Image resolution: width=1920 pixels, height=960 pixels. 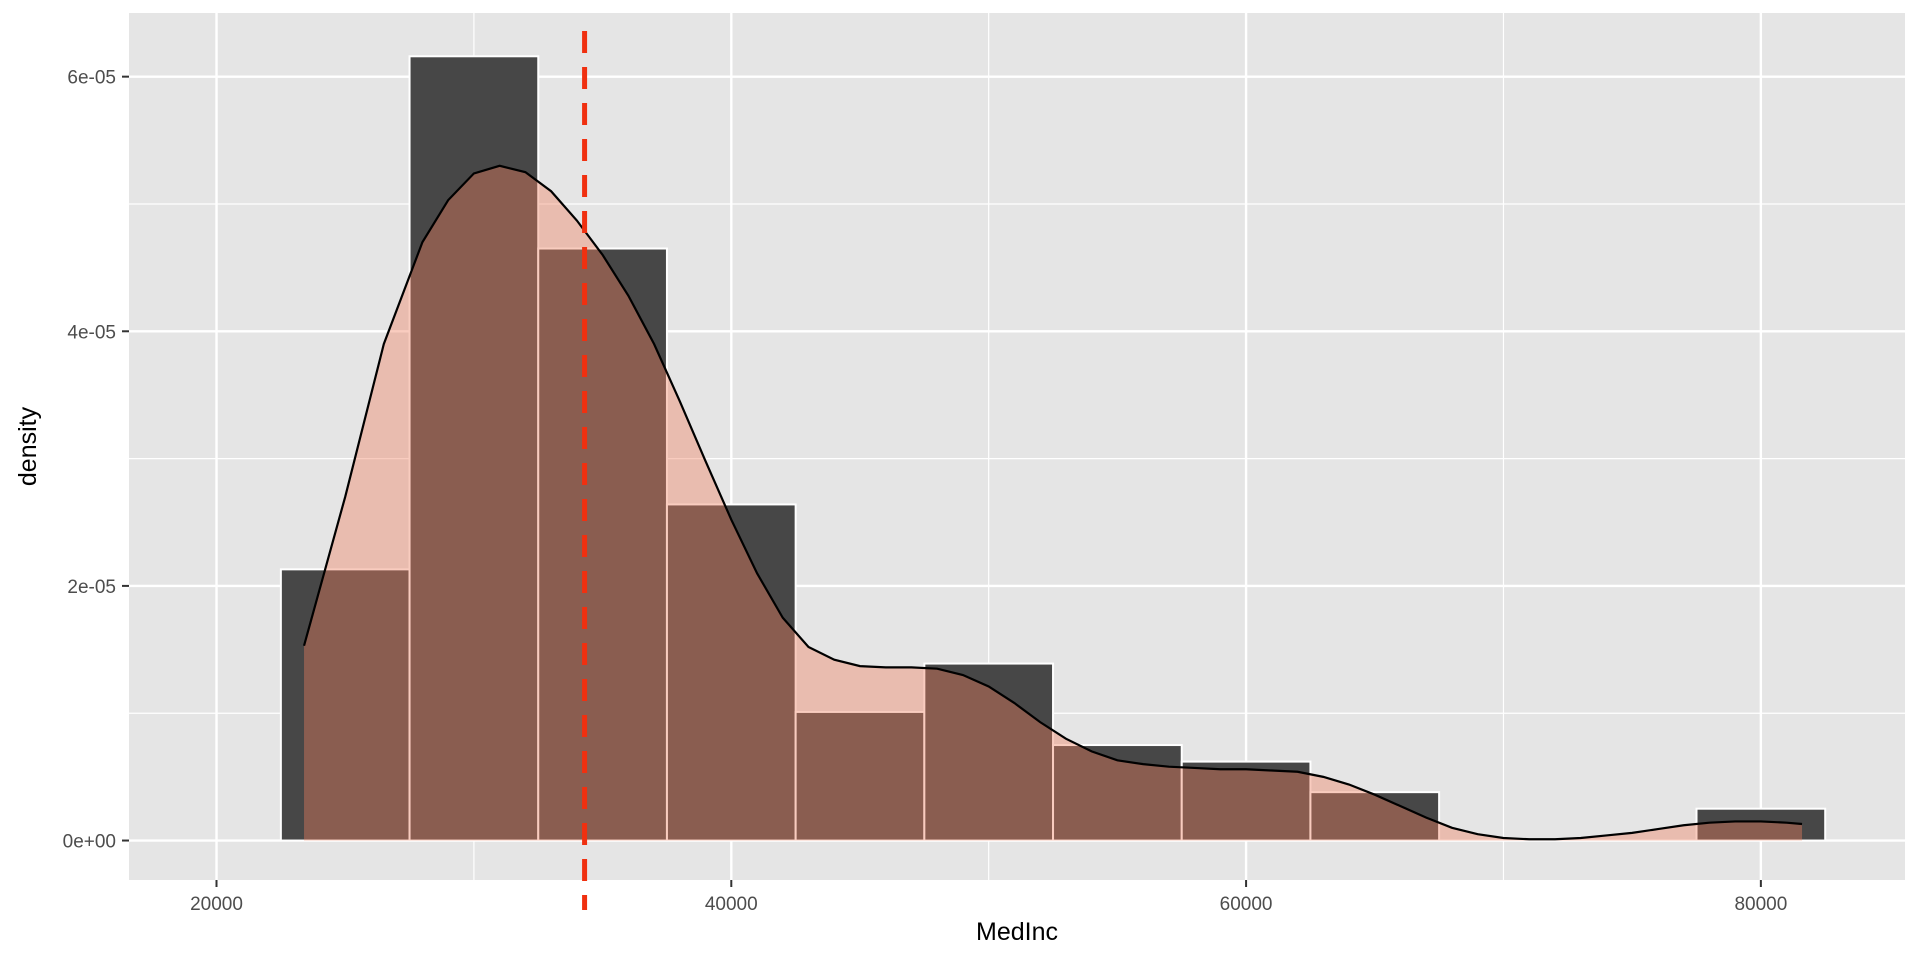 What do you see at coordinates (89, 842) in the screenshot?
I see `y-tick-label: 0e+00` at bounding box center [89, 842].